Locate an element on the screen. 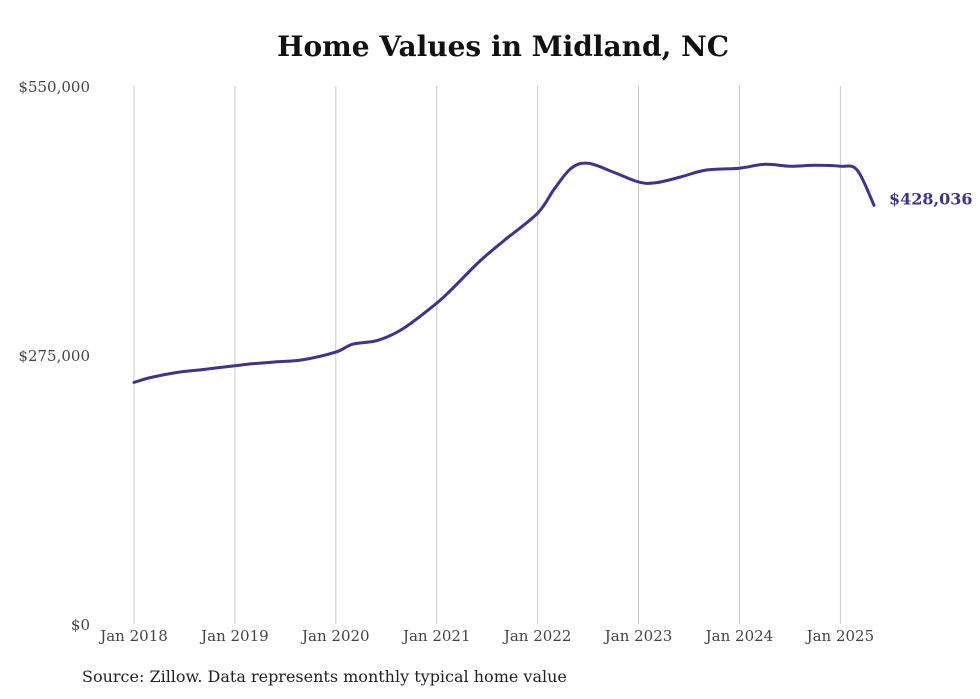 The image size is (980, 699). x-tick-label: Jan 2019 is located at coordinates (234, 636).